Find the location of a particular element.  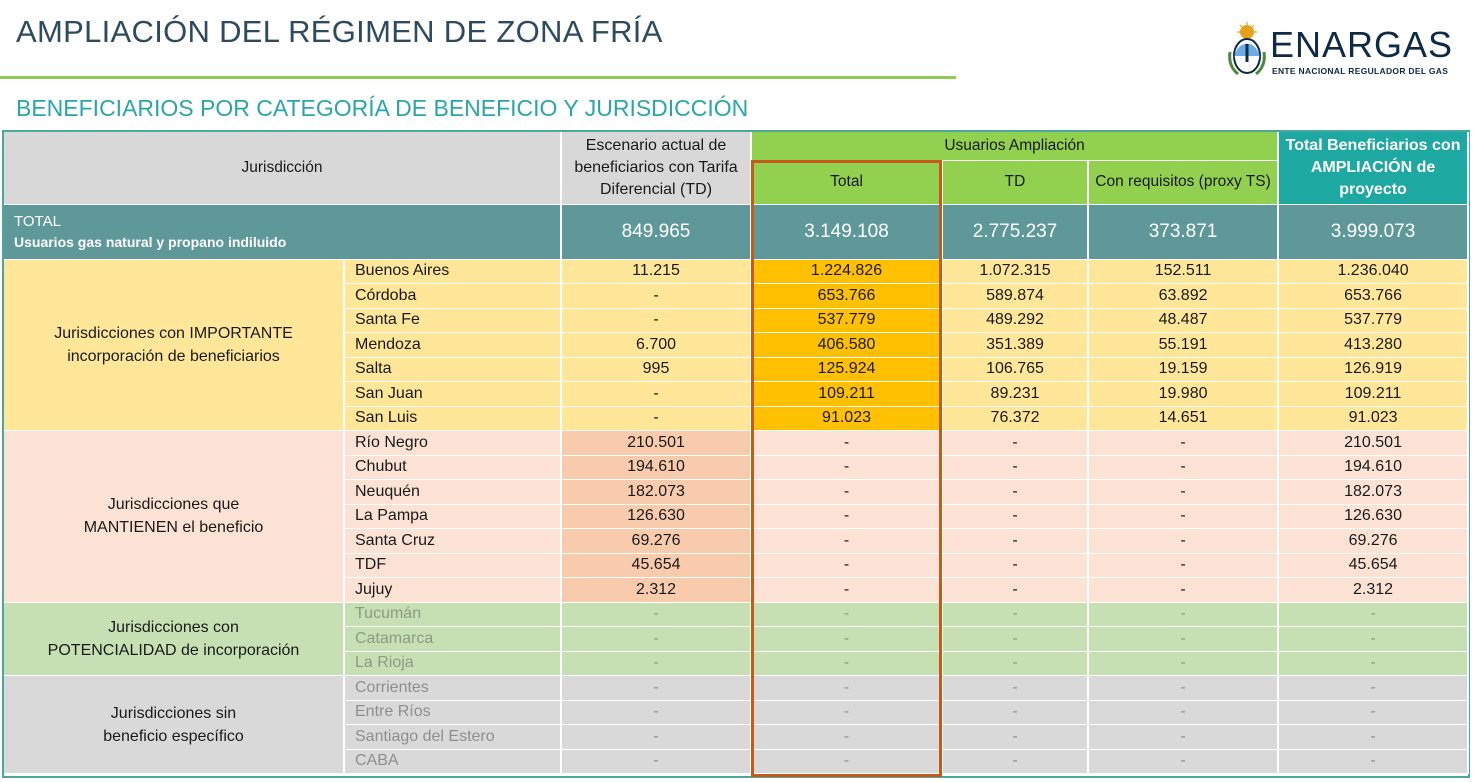

escenario-cell: 6.700 is located at coordinates (657, 345).